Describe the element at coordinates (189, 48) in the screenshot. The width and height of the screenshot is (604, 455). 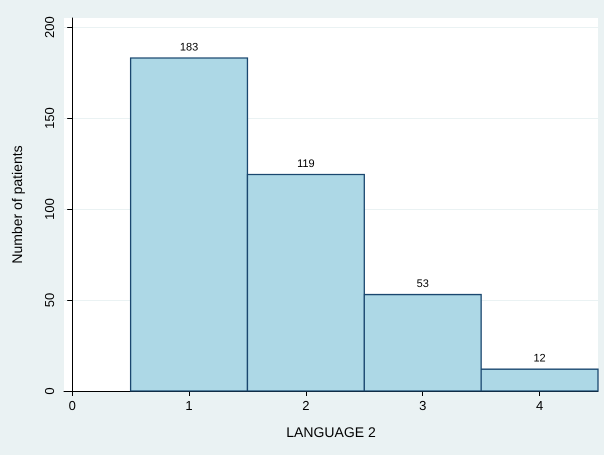
I see `data-label: 183` at that location.